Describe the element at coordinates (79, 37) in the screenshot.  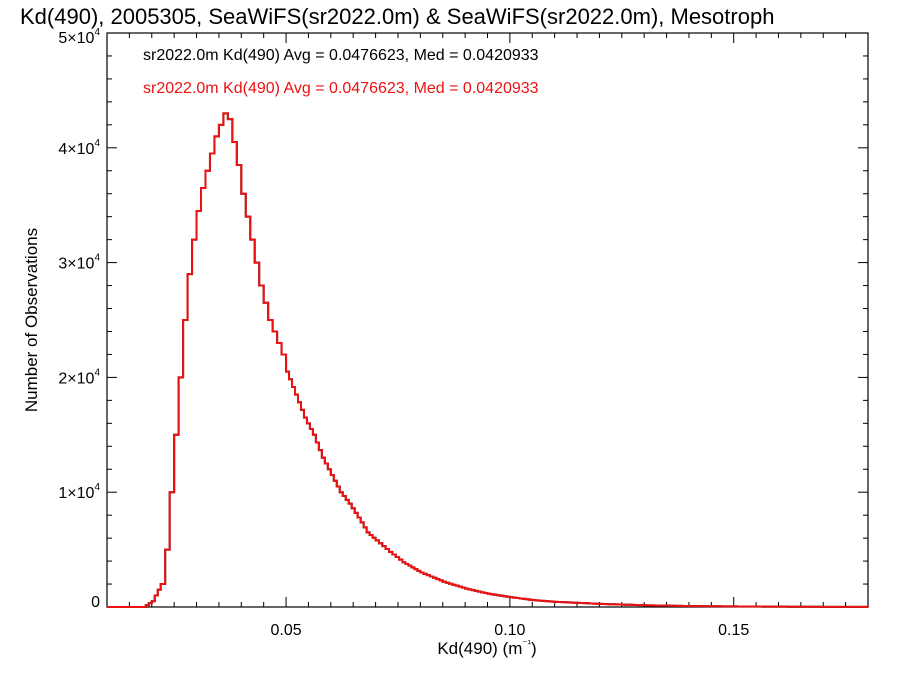
I see `y-tick-label: 5×10⁴` at that location.